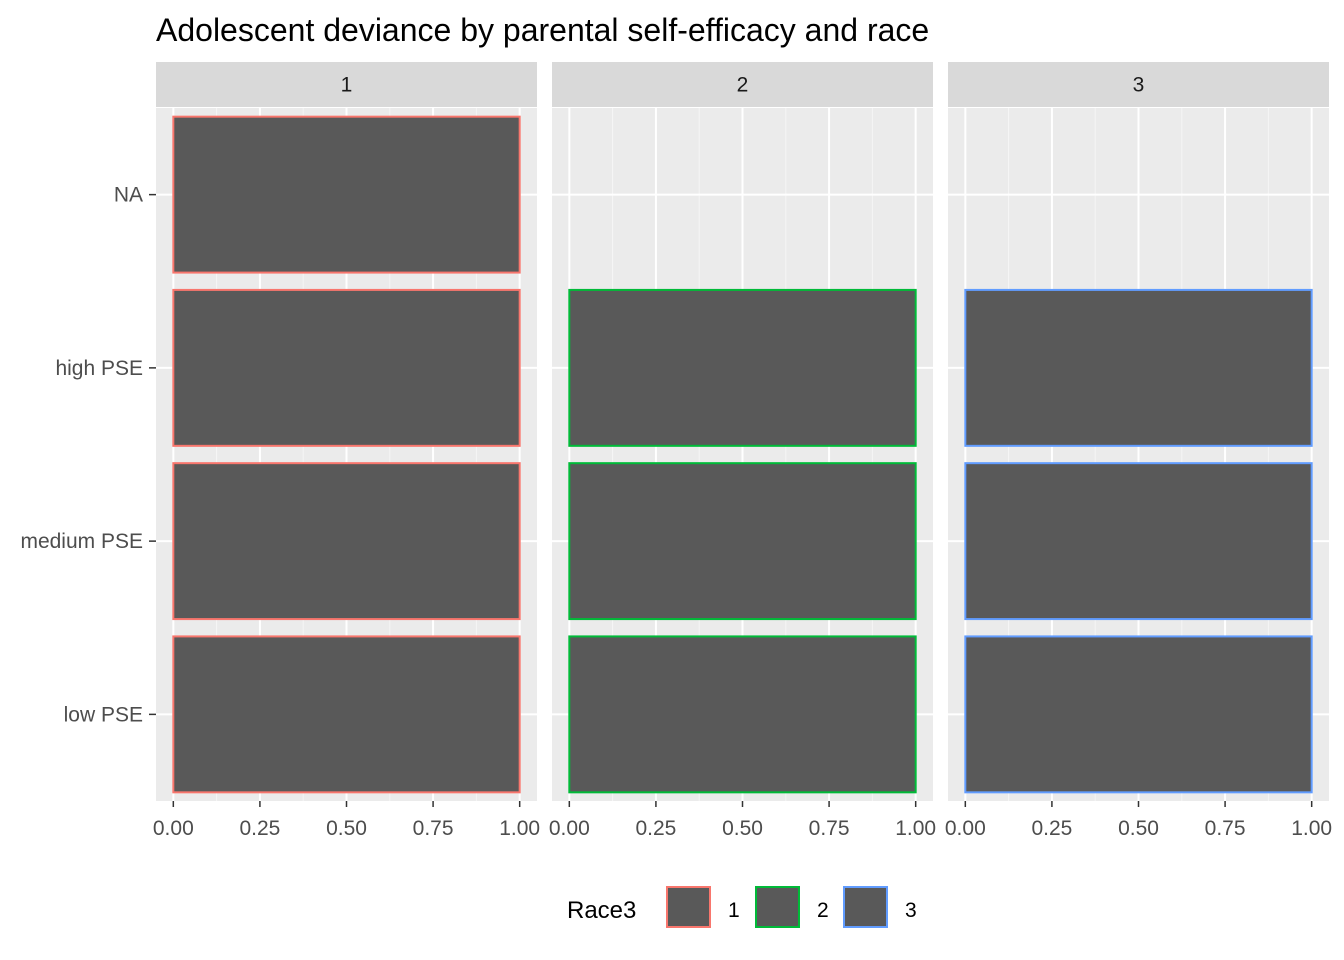 This screenshot has width=1344, height=960. What do you see at coordinates (734, 910) in the screenshot?
I see `legend-label-1: 1` at bounding box center [734, 910].